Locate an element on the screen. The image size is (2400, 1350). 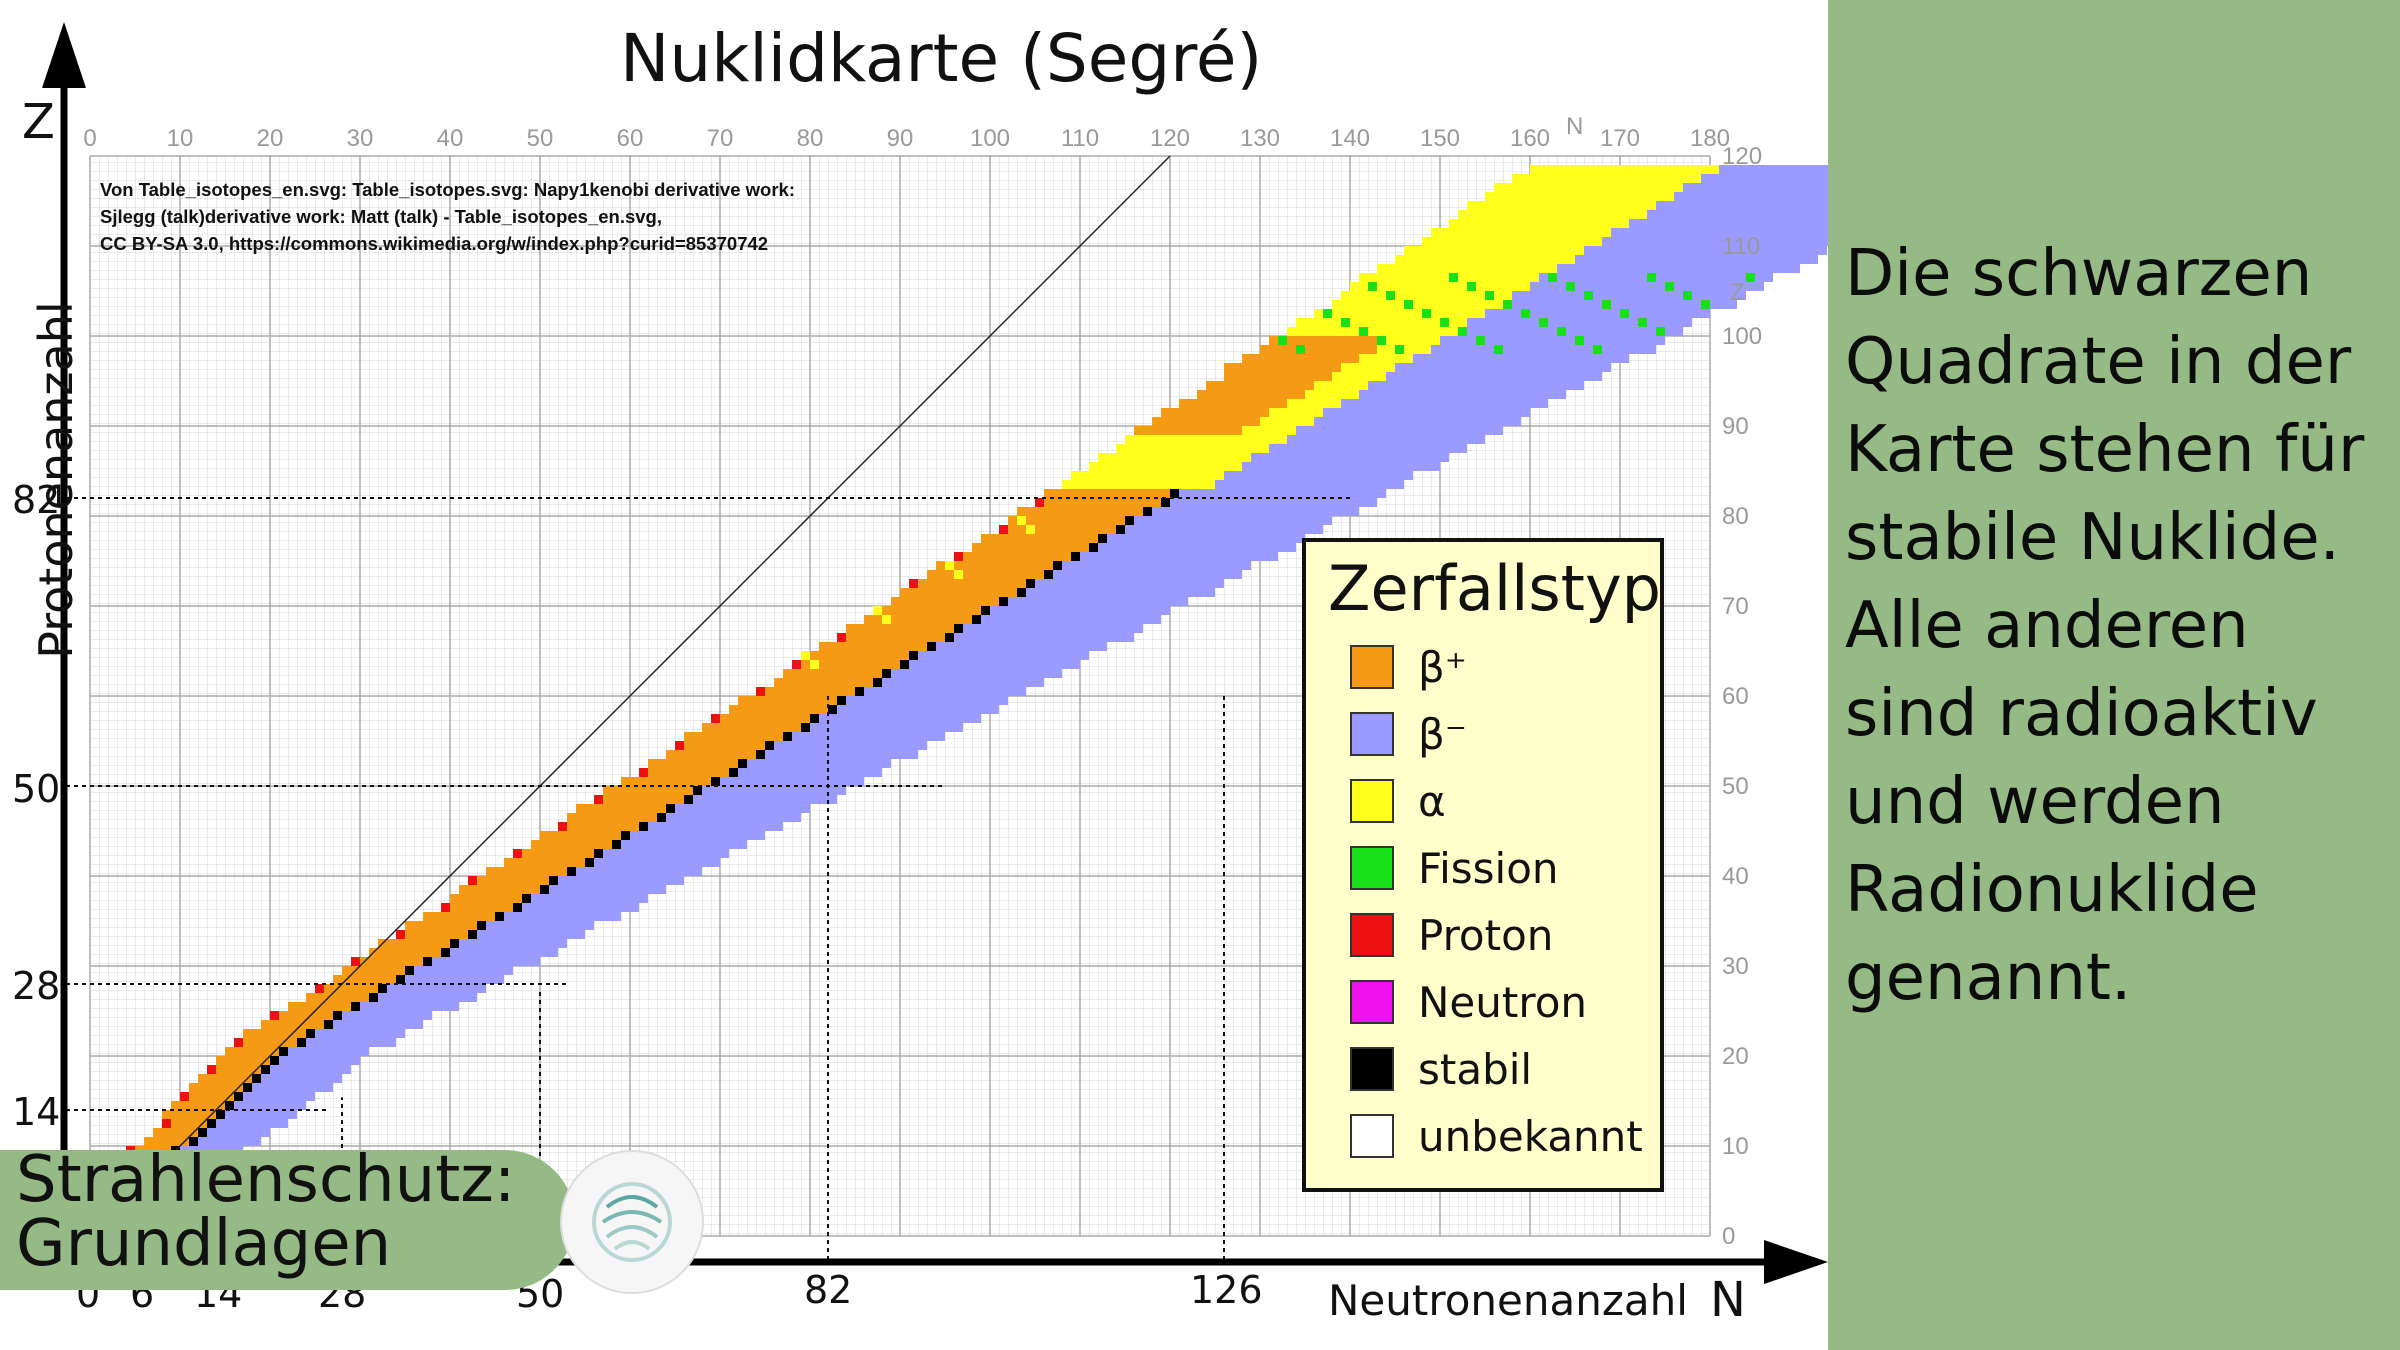
right-tick-label: 0 is located at coordinates (1728, 1236).